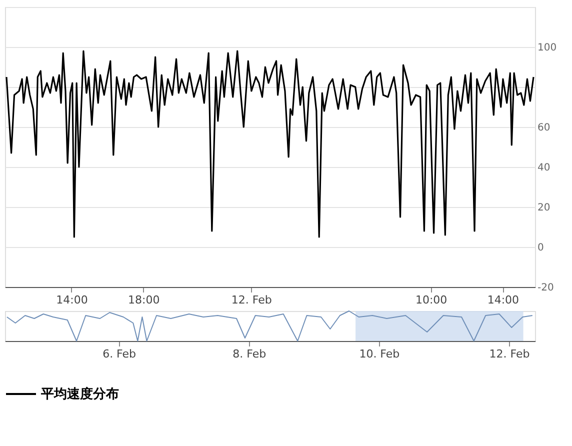 The image size is (572, 446). What do you see at coordinates (544, 128) in the screenshot?
I see `y-tick-label: 60` at bounding box center [544, 128].